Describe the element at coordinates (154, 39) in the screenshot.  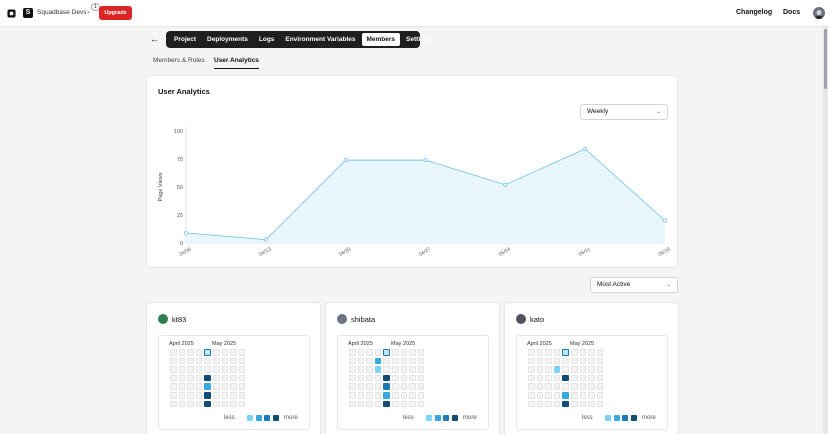
I see `back-arrow-icon: ←` at that location.